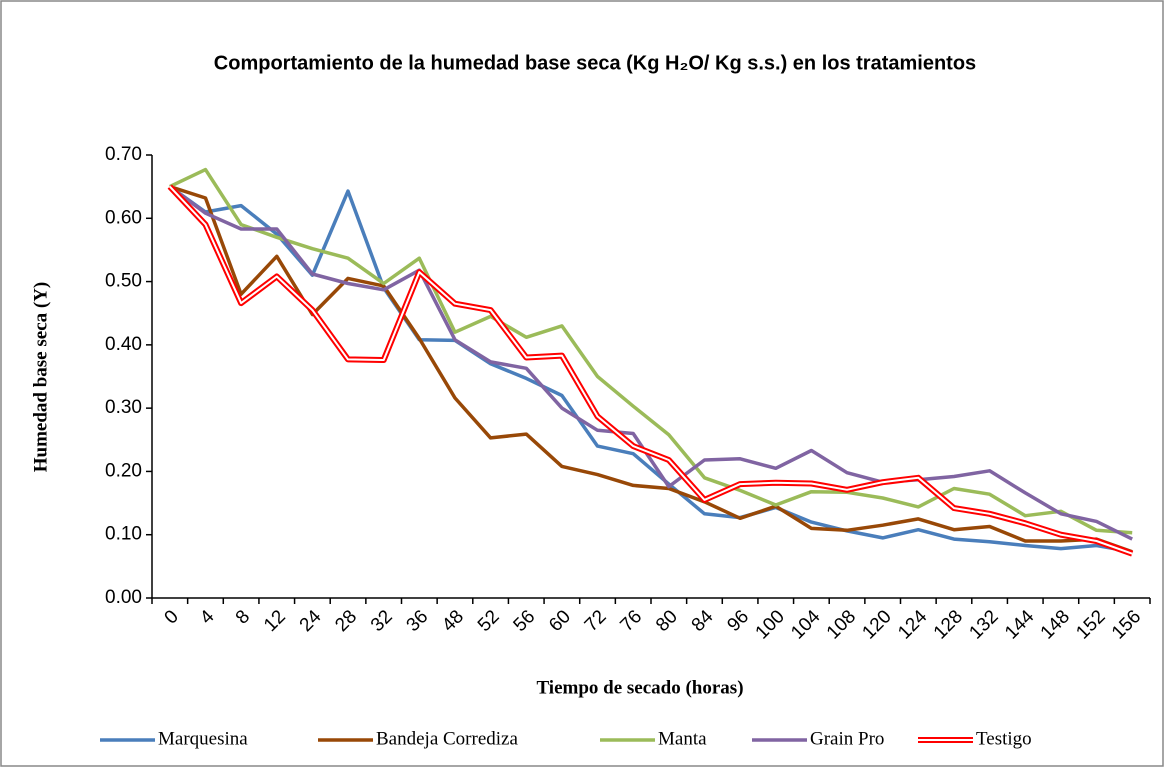 This screenshot has height=768, width=1165. Describe the element at coordinates (123, 534) in the screenshot. I see `y-tick-label: 0.10` at that location.